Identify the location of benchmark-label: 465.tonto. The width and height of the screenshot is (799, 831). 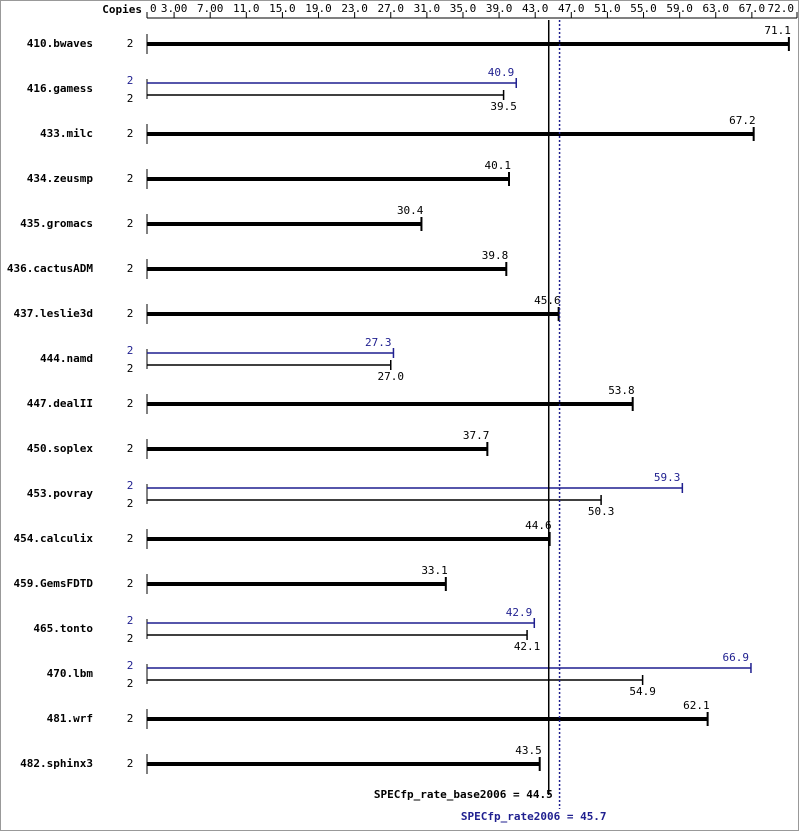
(63, 628).